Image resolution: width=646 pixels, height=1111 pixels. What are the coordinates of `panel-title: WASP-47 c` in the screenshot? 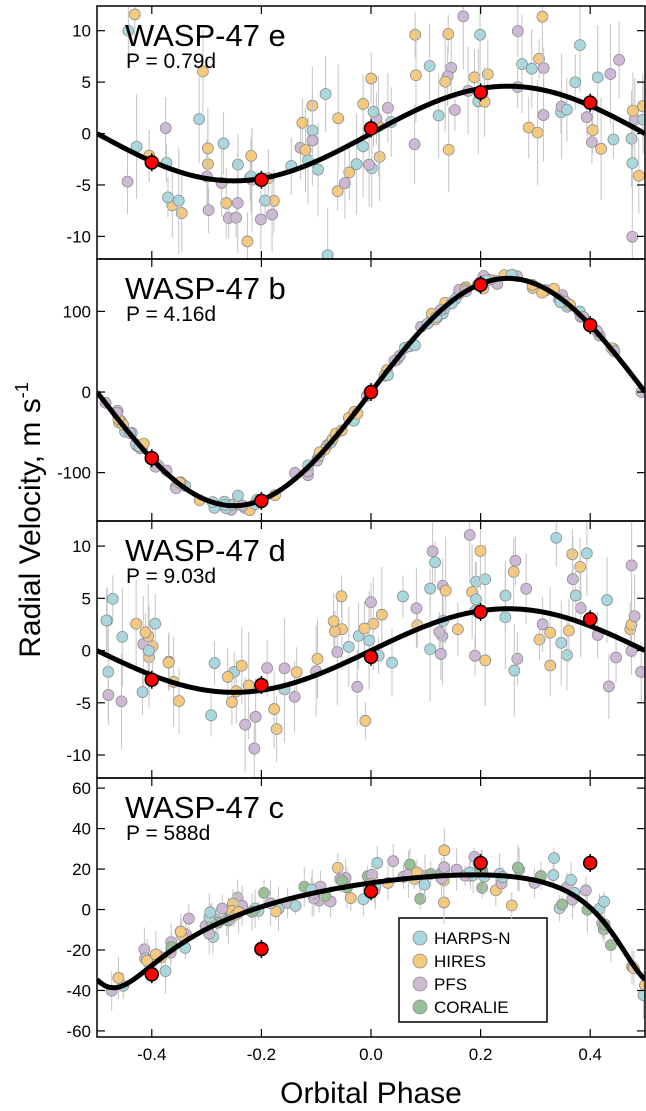 It's located at (204, 807).